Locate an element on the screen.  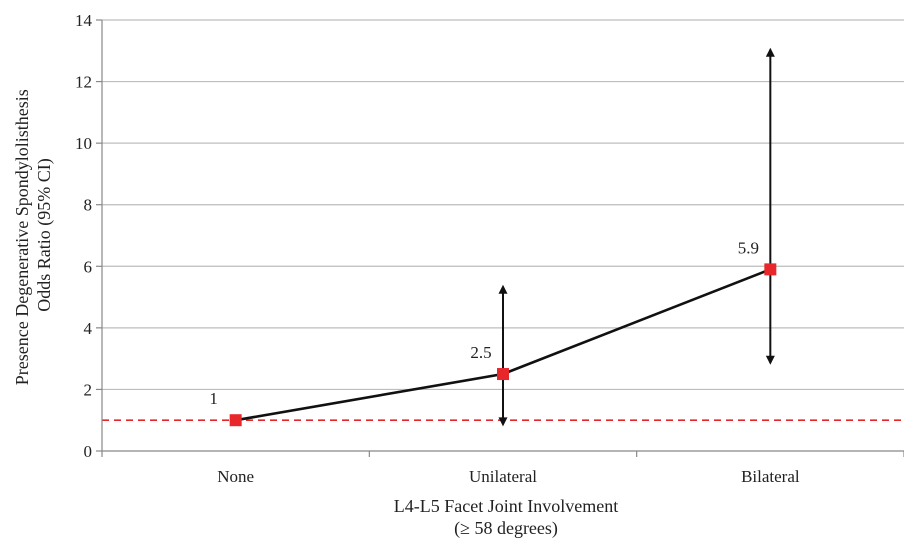
y-tick-labels: 0 2 4 6 8 10 12 14 is located at coordinates (84, 236).